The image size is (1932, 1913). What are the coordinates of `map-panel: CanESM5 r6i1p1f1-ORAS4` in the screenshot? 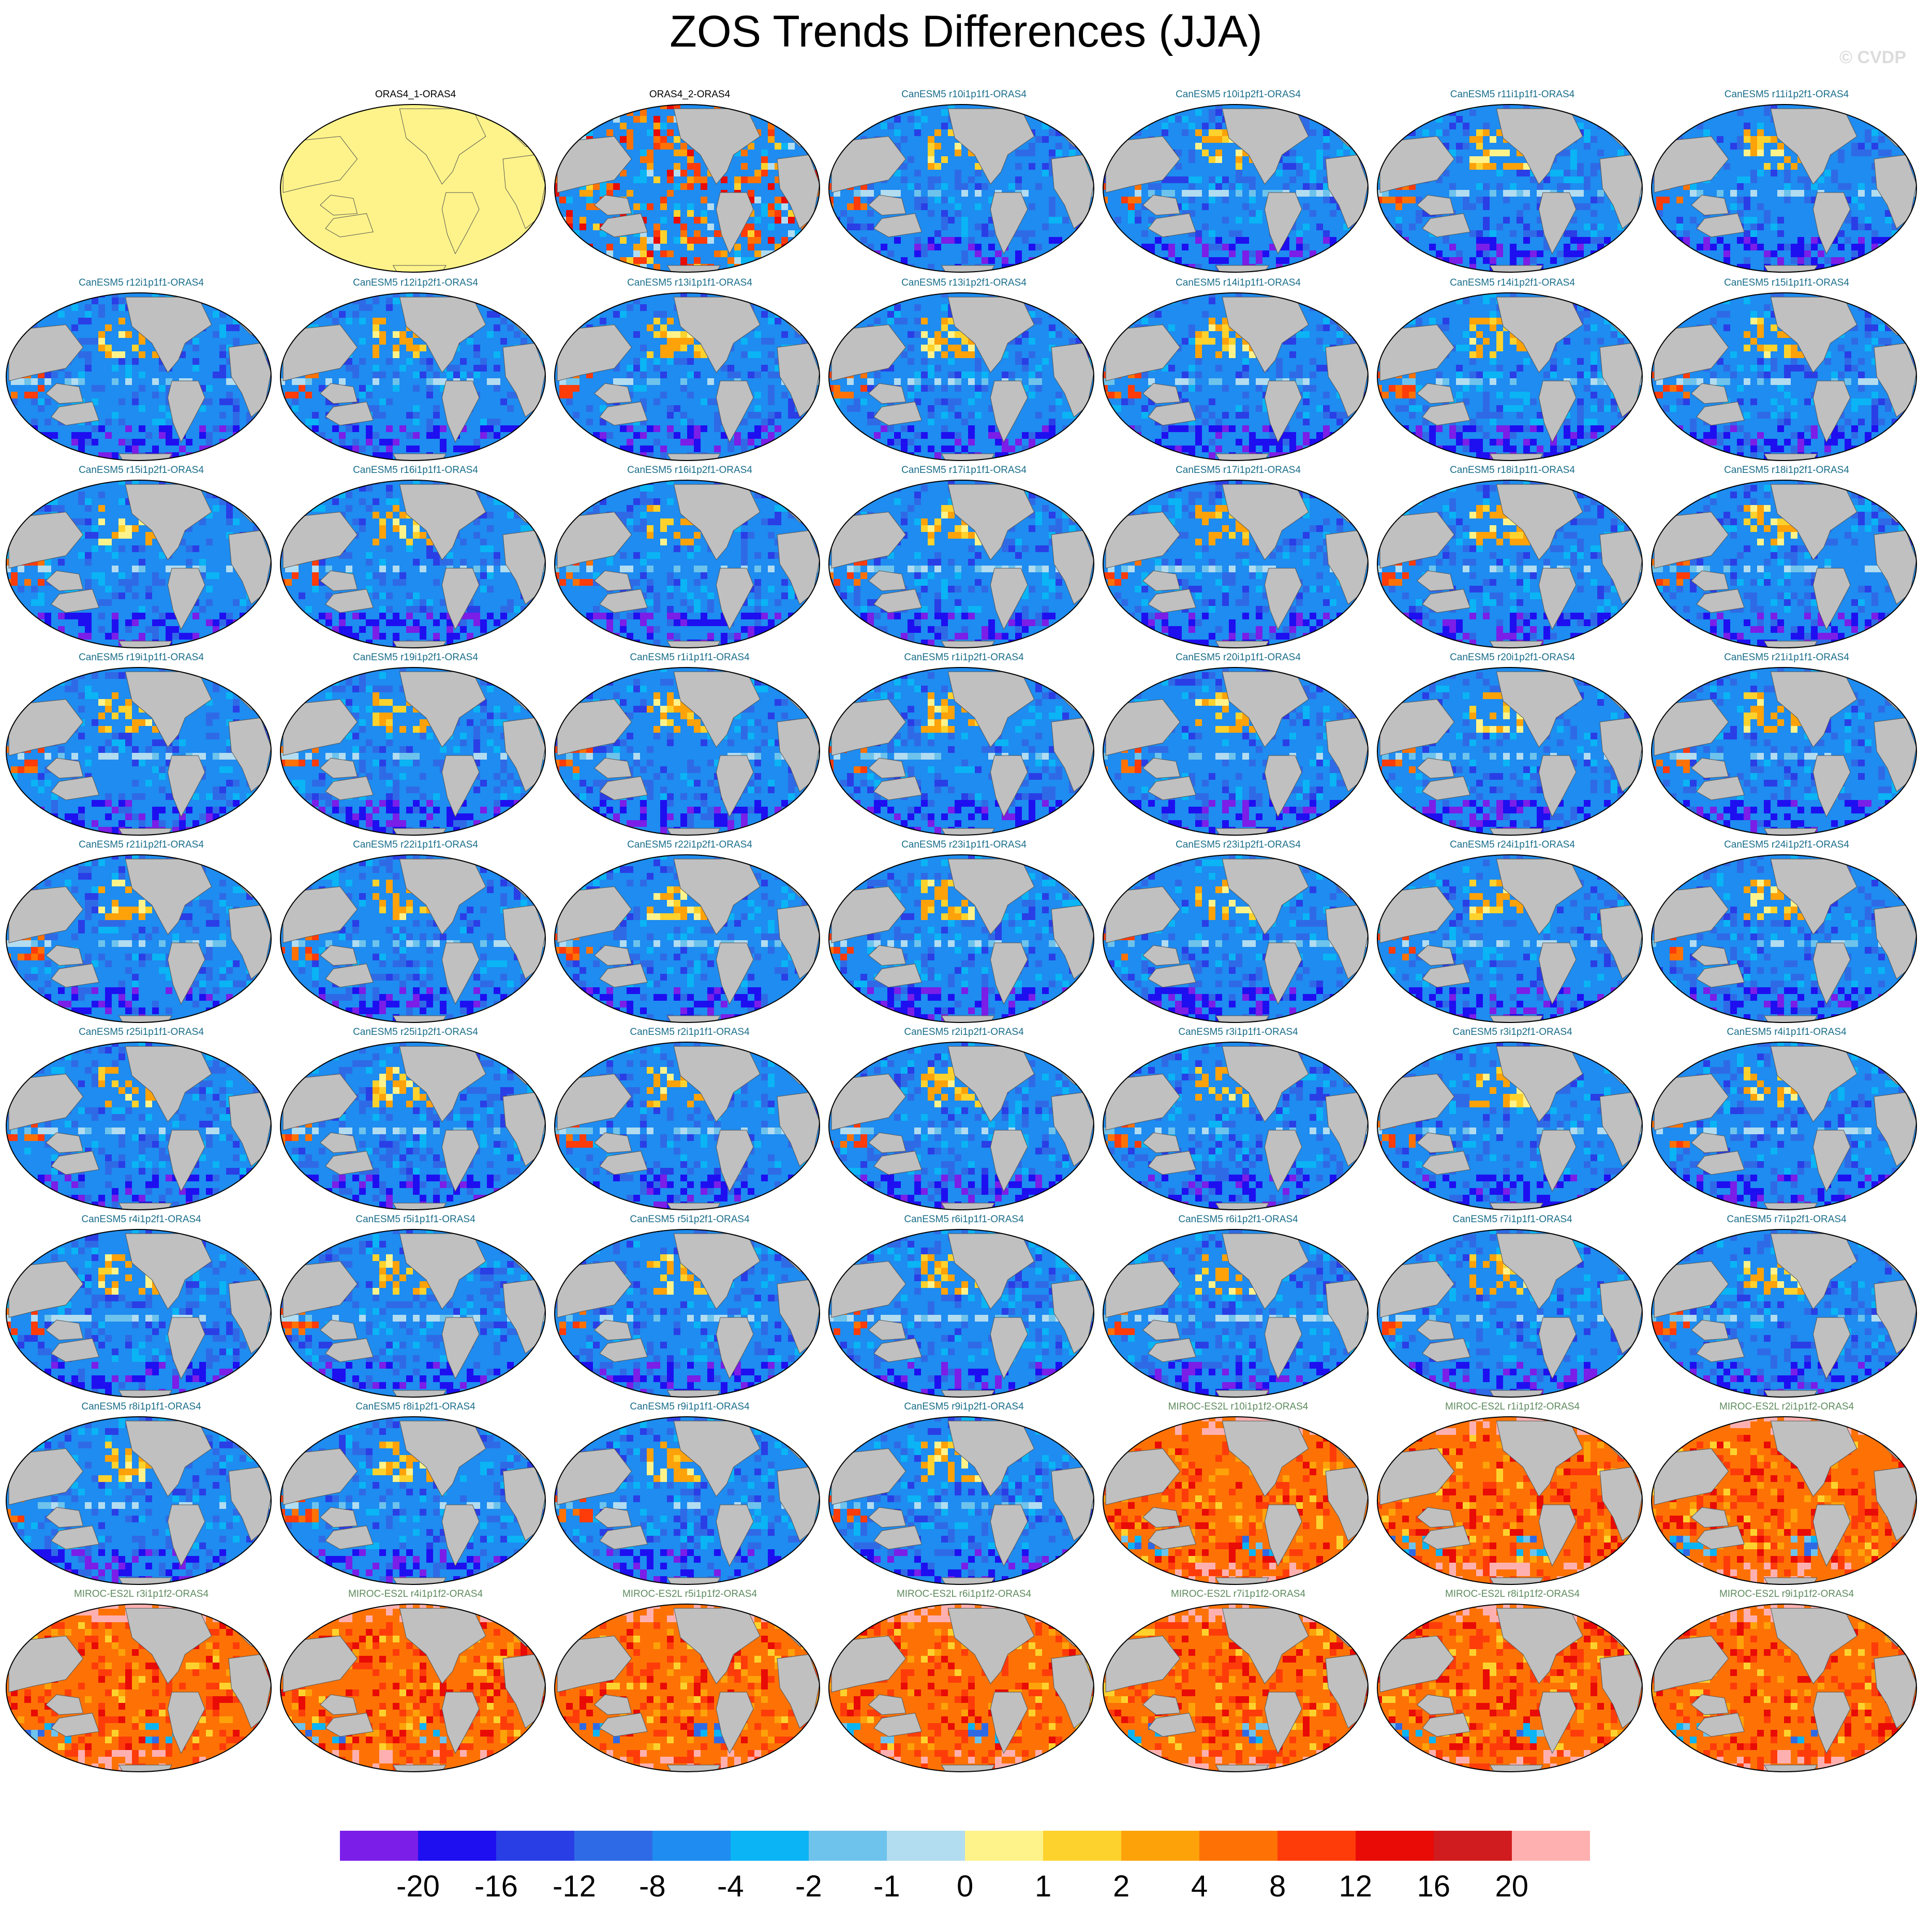 It's located at (964, 1308).